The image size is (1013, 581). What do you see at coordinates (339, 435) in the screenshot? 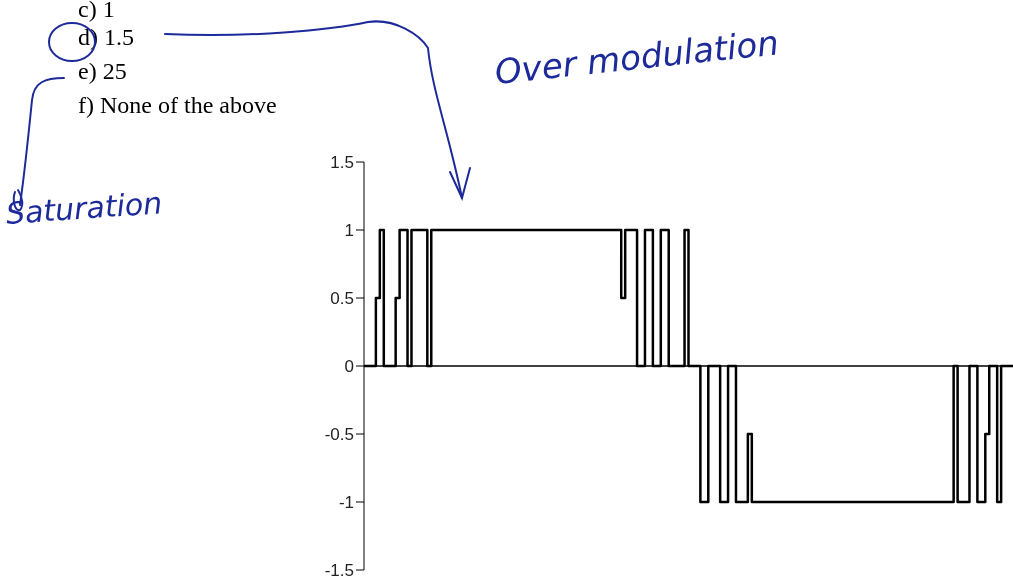
I see `y-tick-label: -0.5` at bounding box center [339, 435].